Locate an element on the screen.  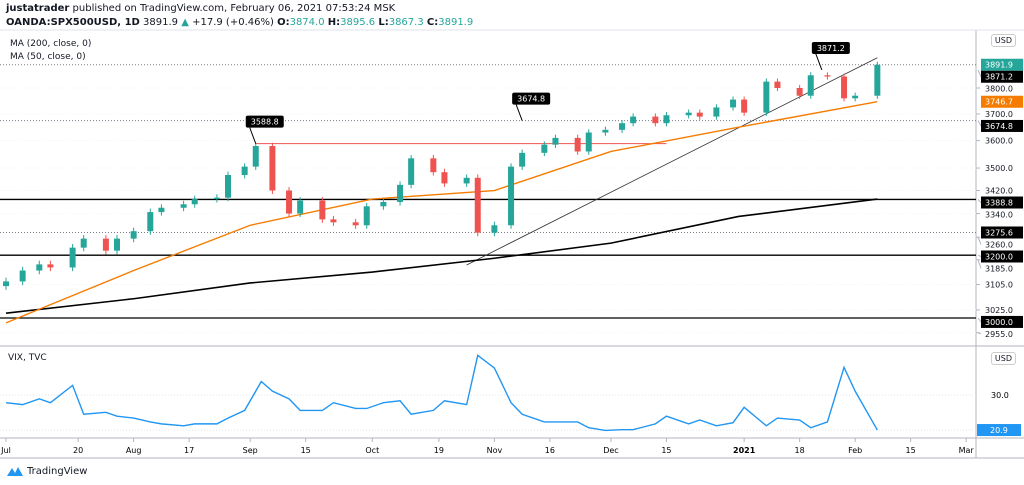
price-badge-label: 3200.0 is located at coordinates (999, 256).